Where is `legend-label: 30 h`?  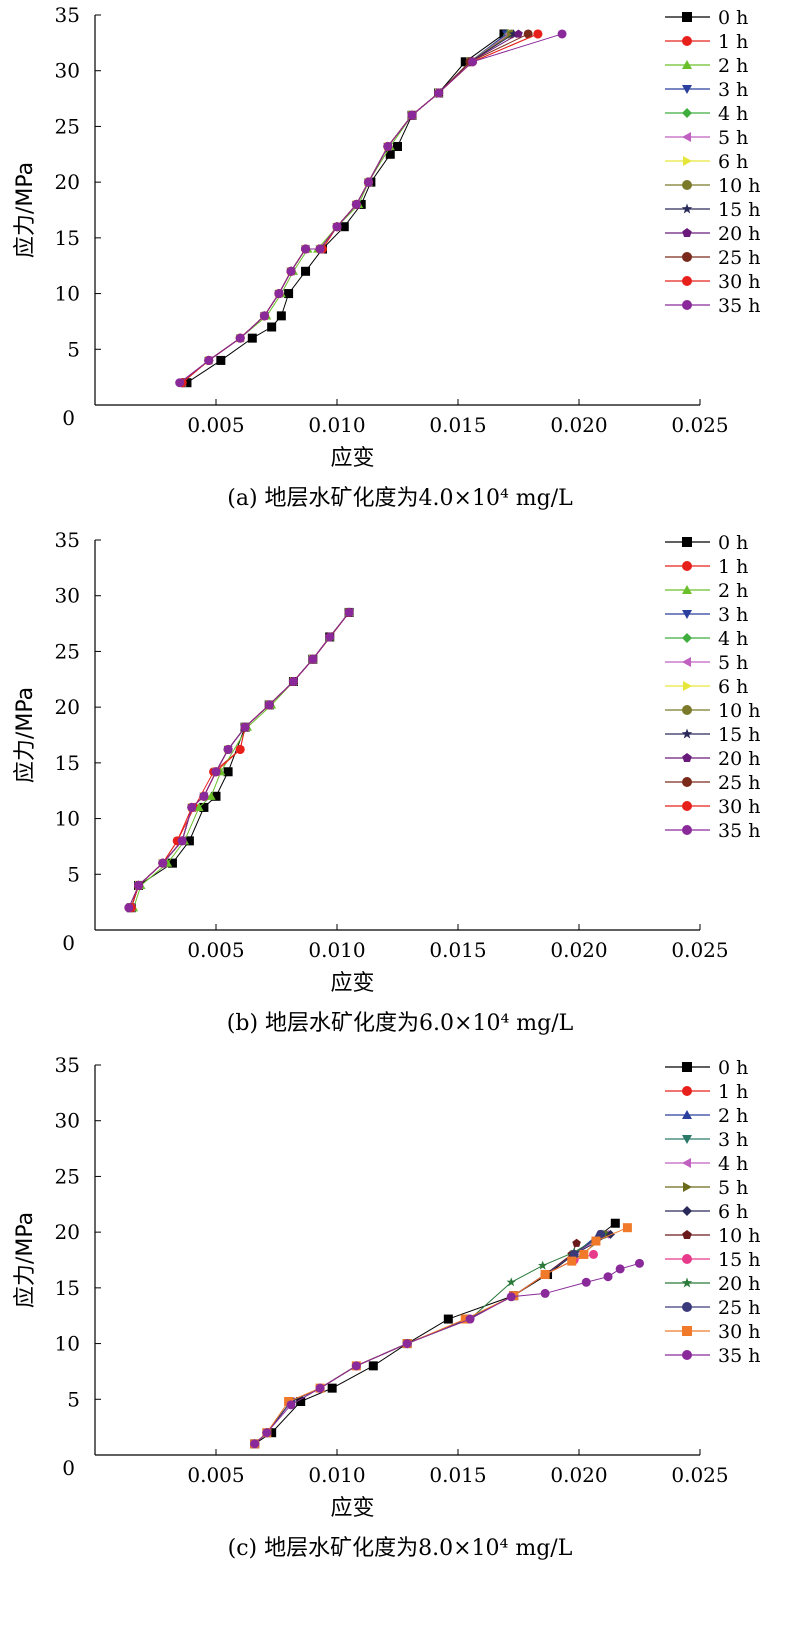
legend-label: 30 h is located at coordinates (739, 807).